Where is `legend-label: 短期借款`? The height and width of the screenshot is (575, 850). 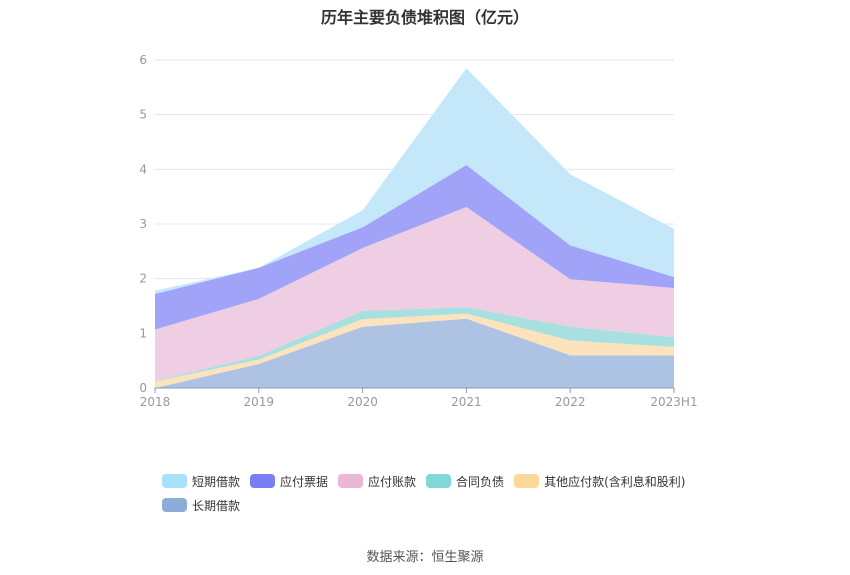
legend-label: 短期借款 is located at coordinates (216, 481).